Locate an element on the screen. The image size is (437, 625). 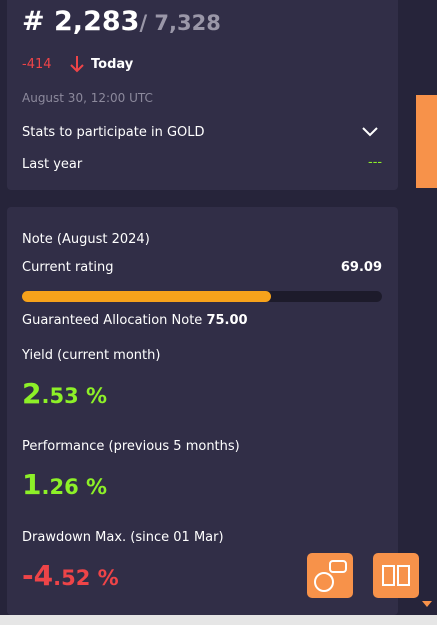
metric-fraction: .52 % is located at coordinates (86, 578).